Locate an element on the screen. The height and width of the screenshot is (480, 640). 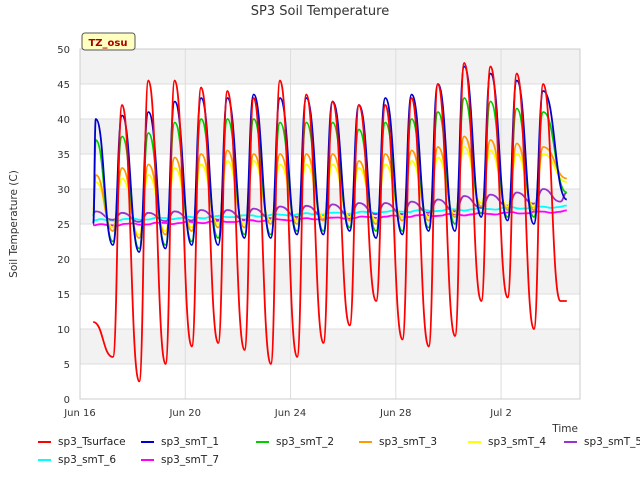
station-tag-text: TZ_osu is located at coordinates (107, 43).